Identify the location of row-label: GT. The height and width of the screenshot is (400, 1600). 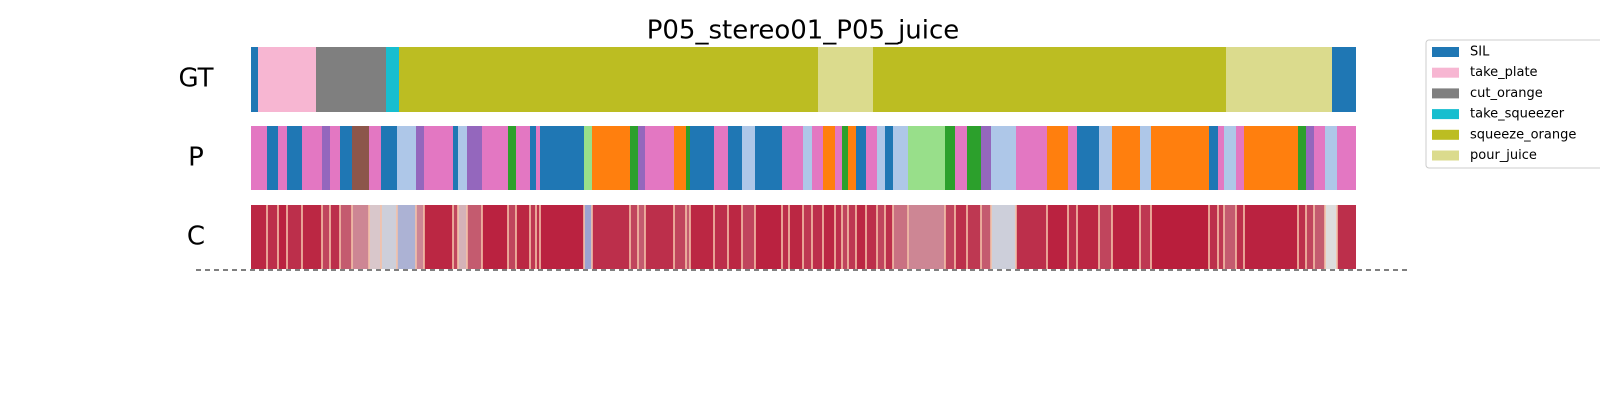
(195, 79).